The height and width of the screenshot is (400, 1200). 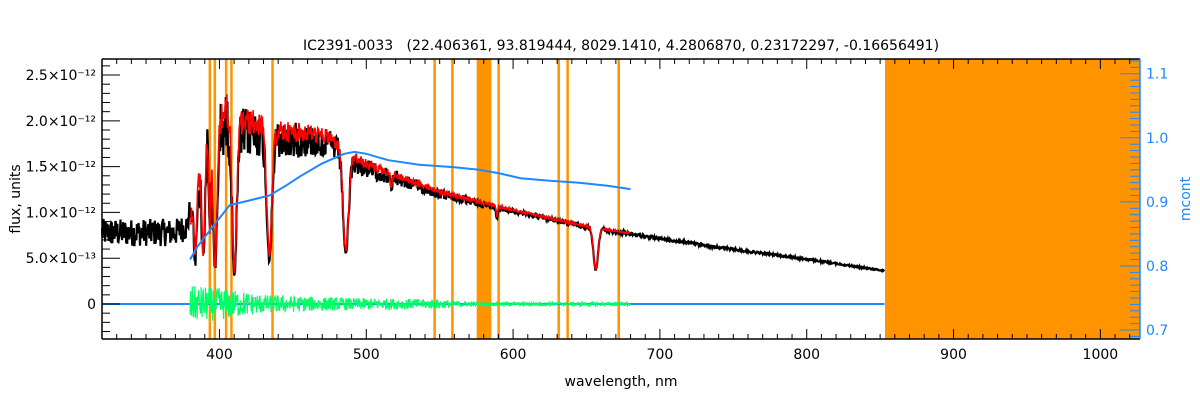 I want to click on y-tick-label: 5.0×10⁻¹³, so click(x=61, y=259).